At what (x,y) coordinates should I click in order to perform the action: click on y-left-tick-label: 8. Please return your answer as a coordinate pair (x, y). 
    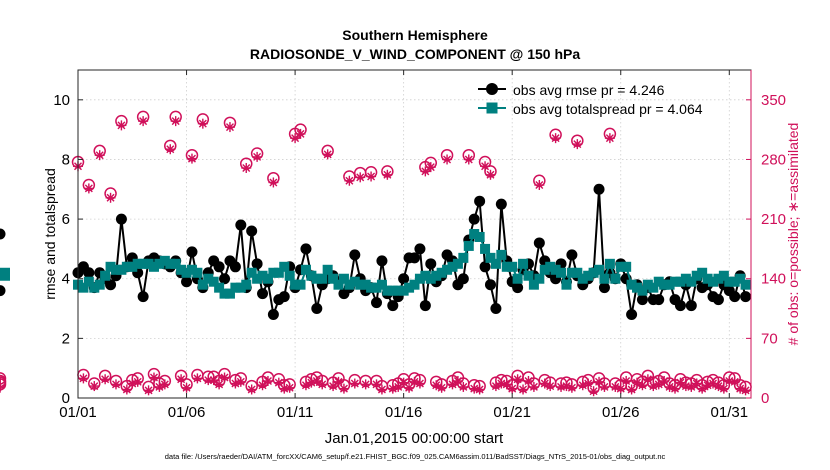
    Looking at the image, I should click on (66, 159).